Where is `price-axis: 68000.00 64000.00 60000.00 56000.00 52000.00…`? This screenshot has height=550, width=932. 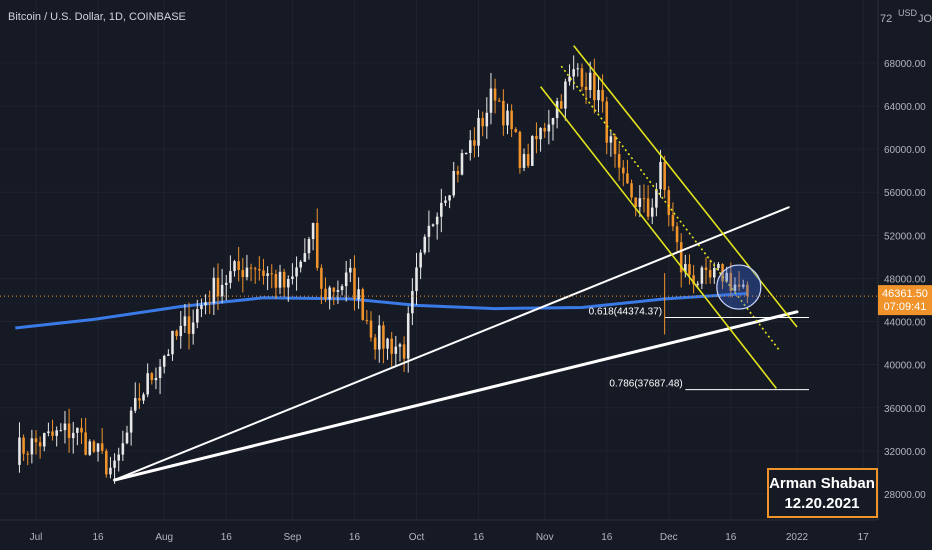 price-axis: 68000.00 64000.00 60000.00 56000.00 52000.00… is located at coordinates (905, 280).